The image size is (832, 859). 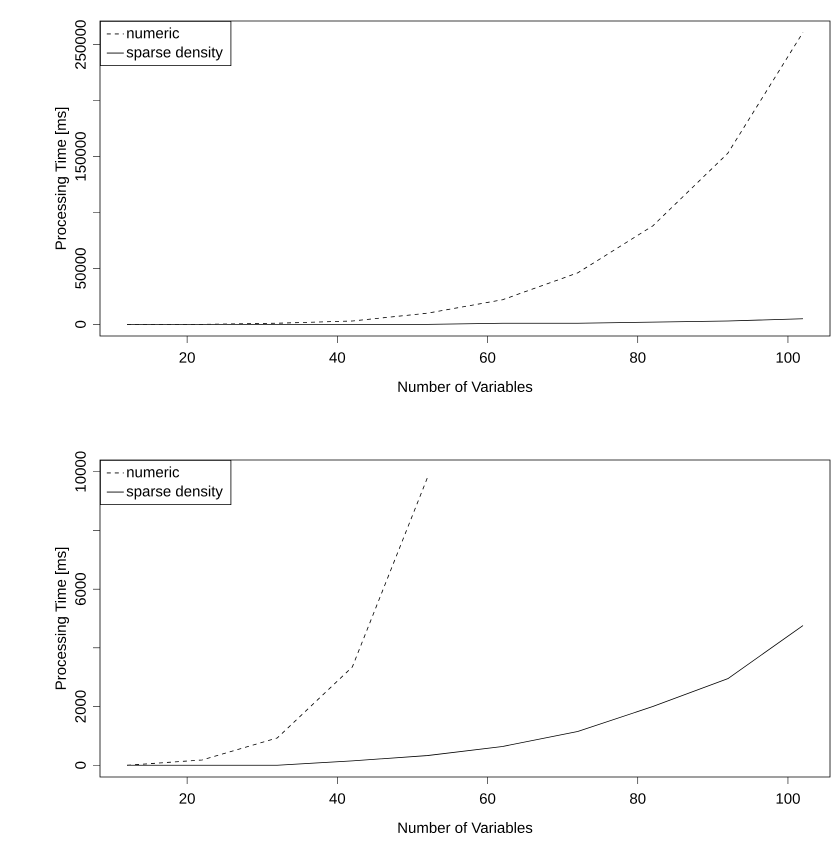 What do you see at coordinates (80, 268) in the screenshot?
I see `y-tick-label: 50000` at bounding box center [80, 268].